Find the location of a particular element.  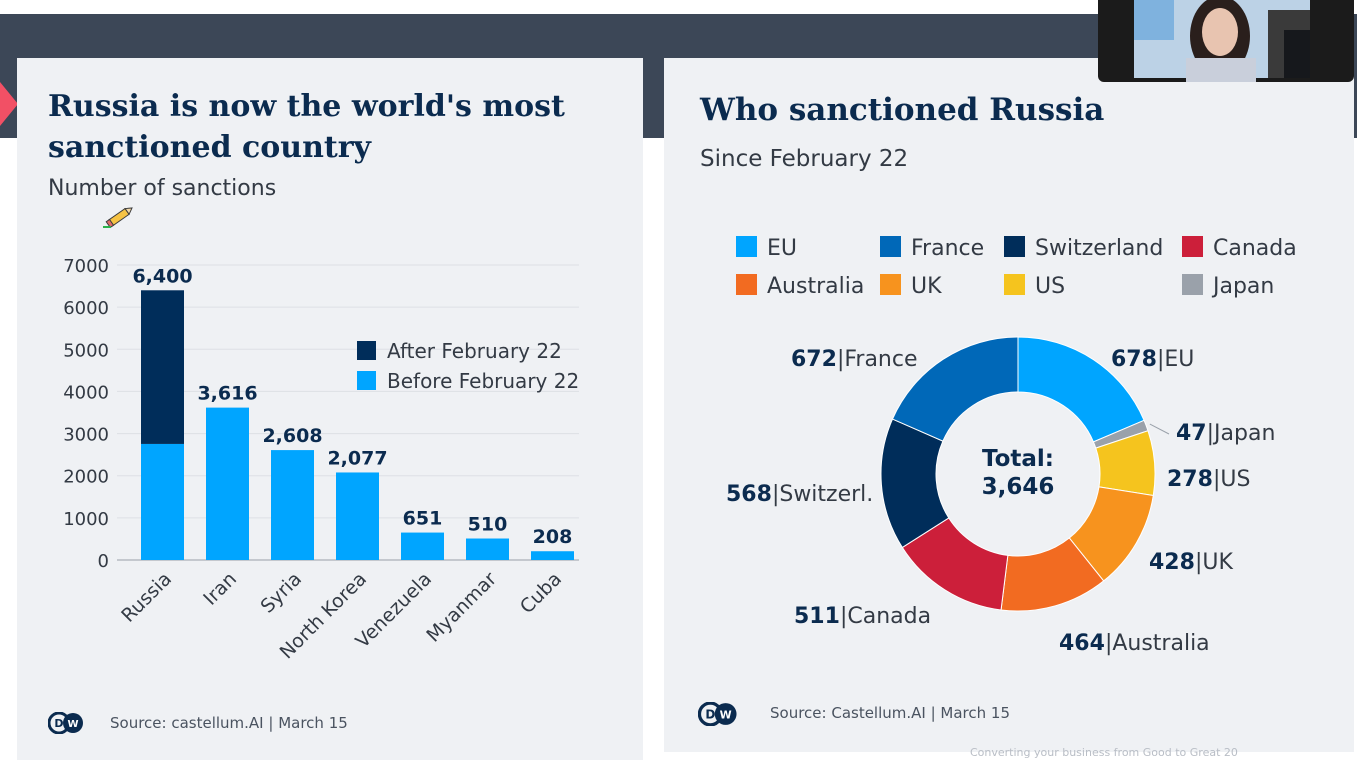

donut-center-label: 3,646 is located at coordinates (1018, 487).